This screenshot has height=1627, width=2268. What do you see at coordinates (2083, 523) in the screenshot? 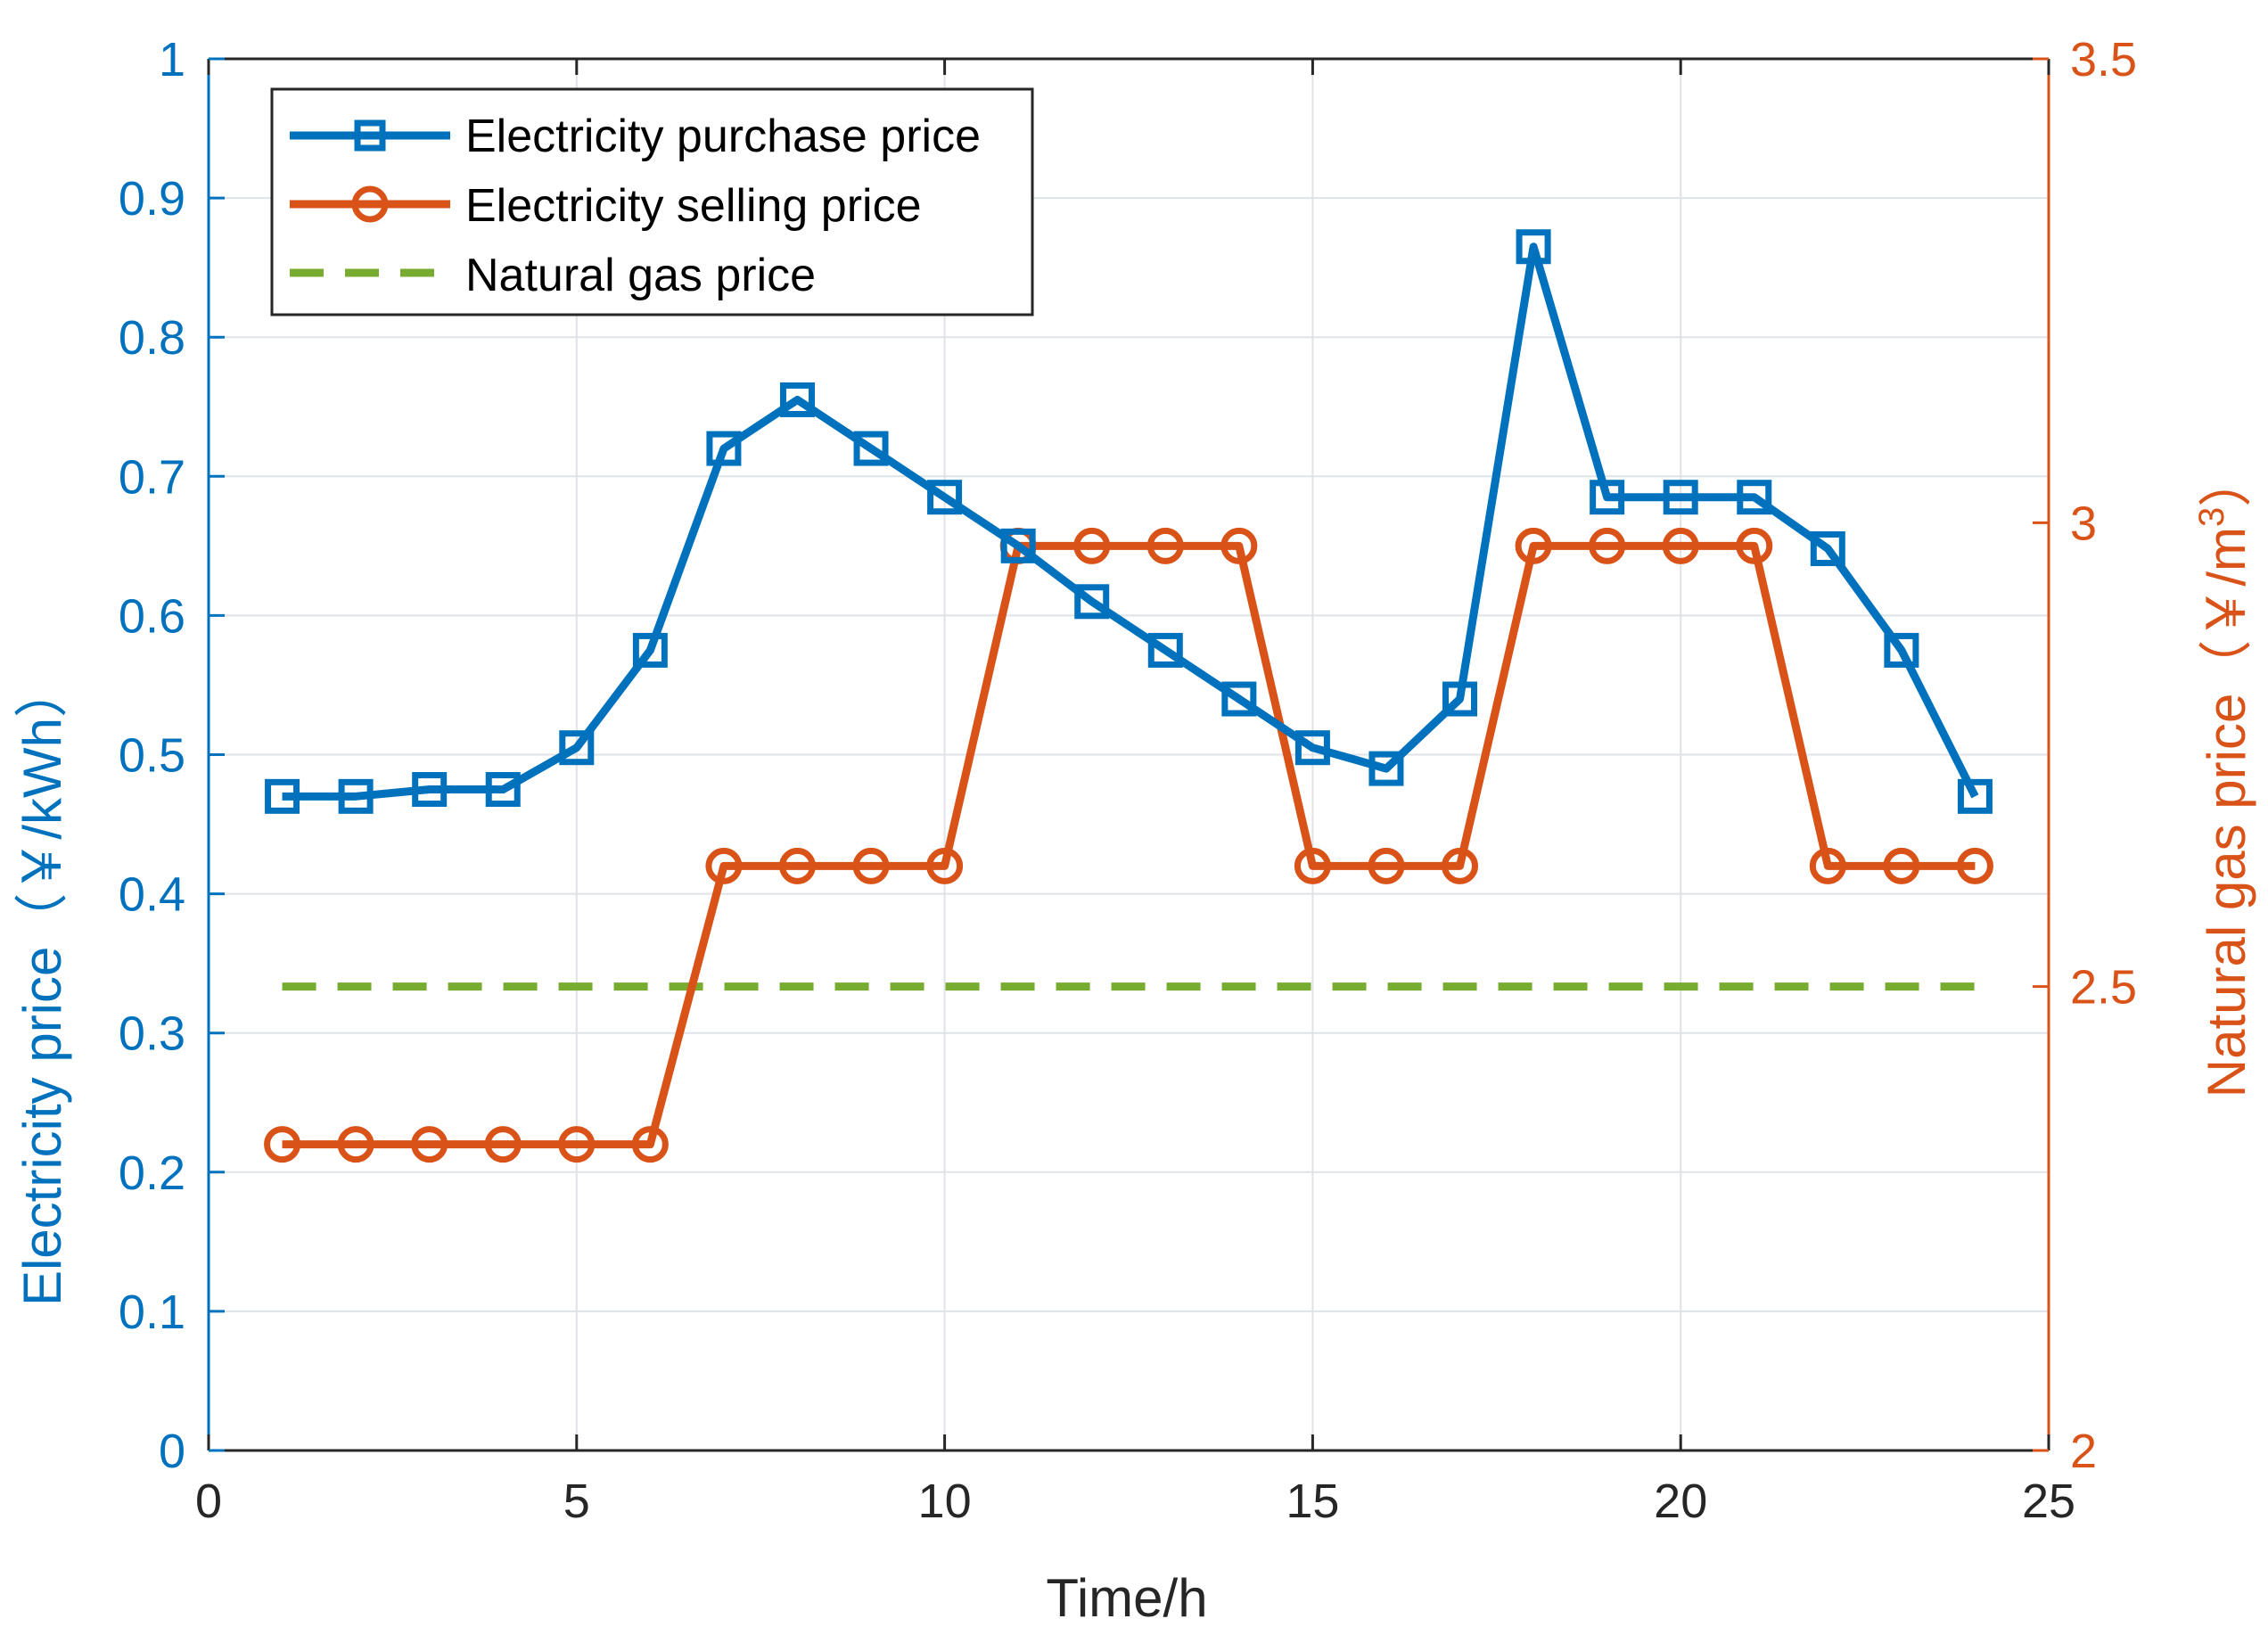
I see `right-tick-label: 3` at bounding box center [2083, 523].